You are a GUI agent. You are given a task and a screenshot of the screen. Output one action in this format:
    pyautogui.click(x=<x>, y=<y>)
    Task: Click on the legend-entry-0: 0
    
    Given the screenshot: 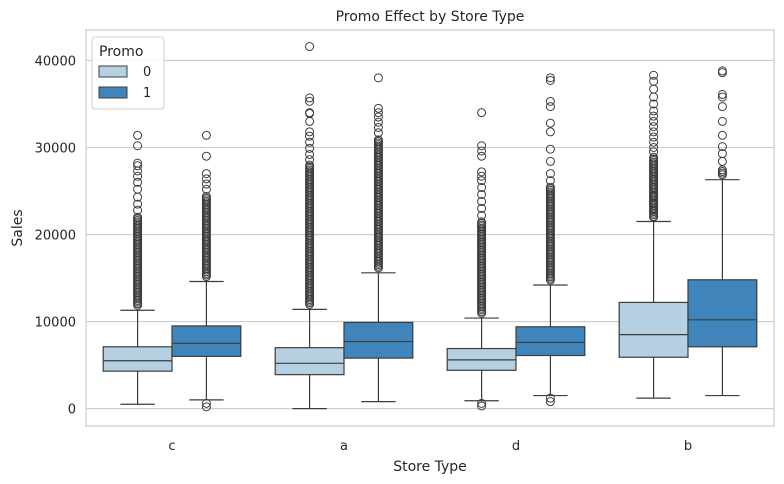 What is the action you would take?
    pyautogui.click(x=124, y=72)
    